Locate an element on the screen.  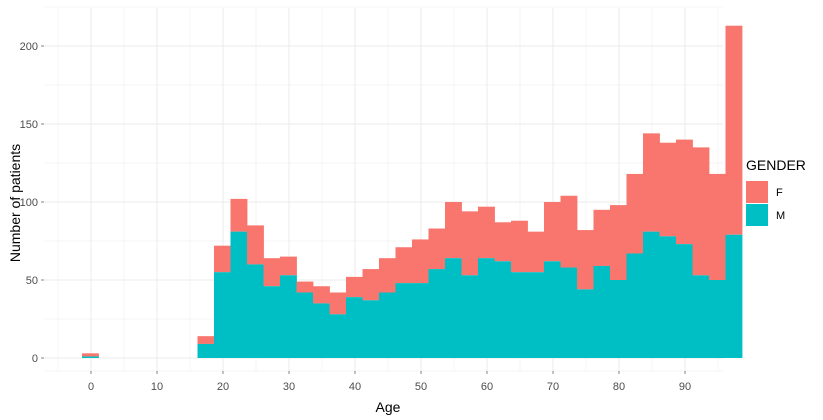
x-axis-ticks: 0 10 20 30 40 50 60 70 80 90 is located at coordinates (389, 382).